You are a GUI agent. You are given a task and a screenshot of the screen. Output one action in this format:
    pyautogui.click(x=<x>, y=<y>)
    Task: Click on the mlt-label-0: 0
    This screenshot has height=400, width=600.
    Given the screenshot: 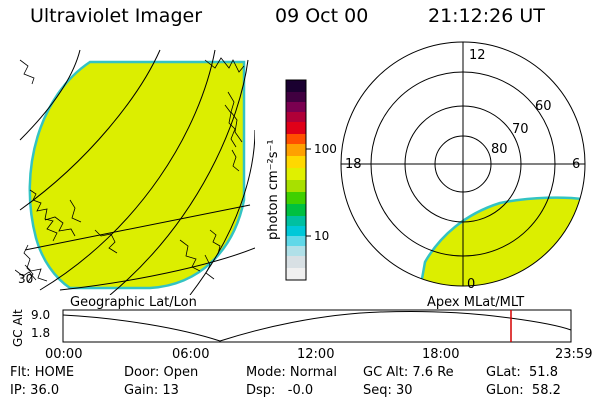 What is the action you would take?
    pyautogui.click(x=471, y=284)
    